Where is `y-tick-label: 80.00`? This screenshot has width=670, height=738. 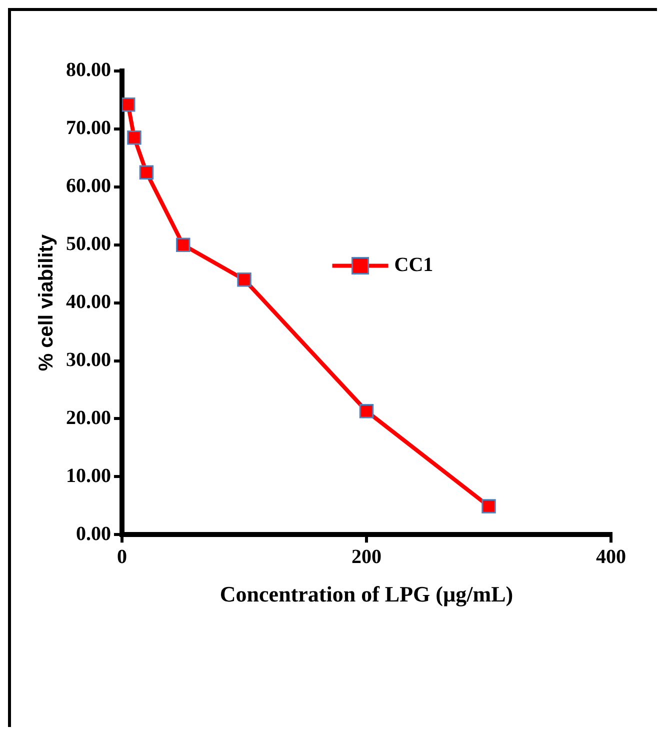
y-tick-label: 80.00 is located at coordinates (88, 70).